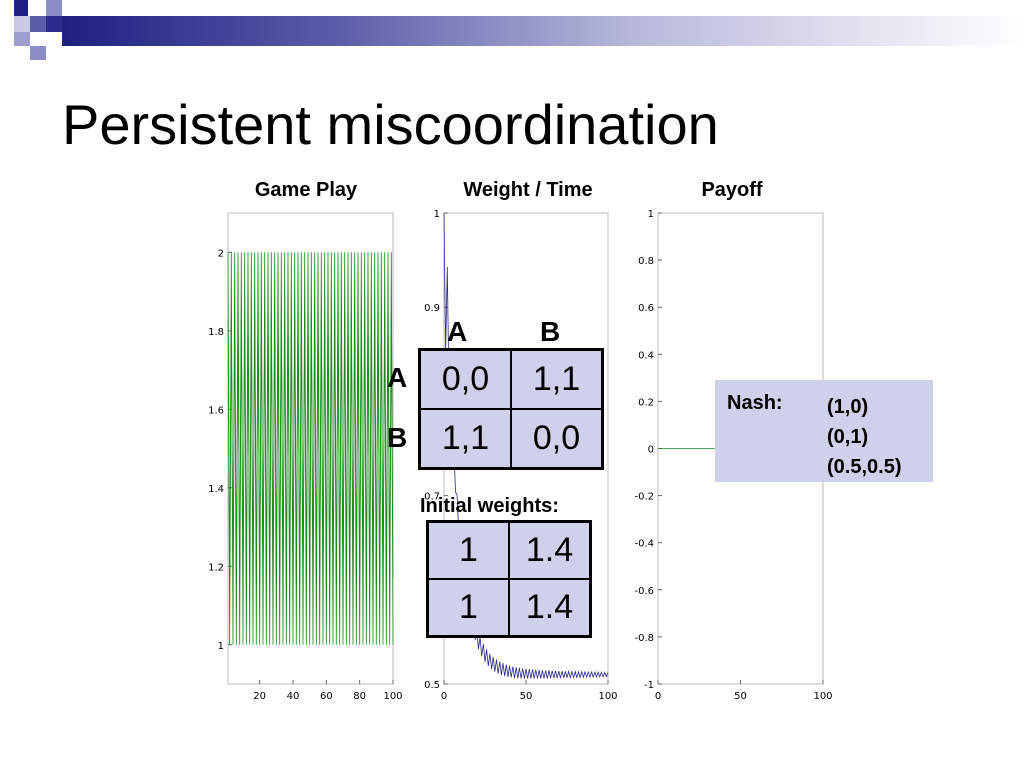 This screenshot has width=1024, height=768. Describe the element at coordinates (864, 467) in the screenshot. I see `nash-equilibrium: (0.5,0.5)` at that location.